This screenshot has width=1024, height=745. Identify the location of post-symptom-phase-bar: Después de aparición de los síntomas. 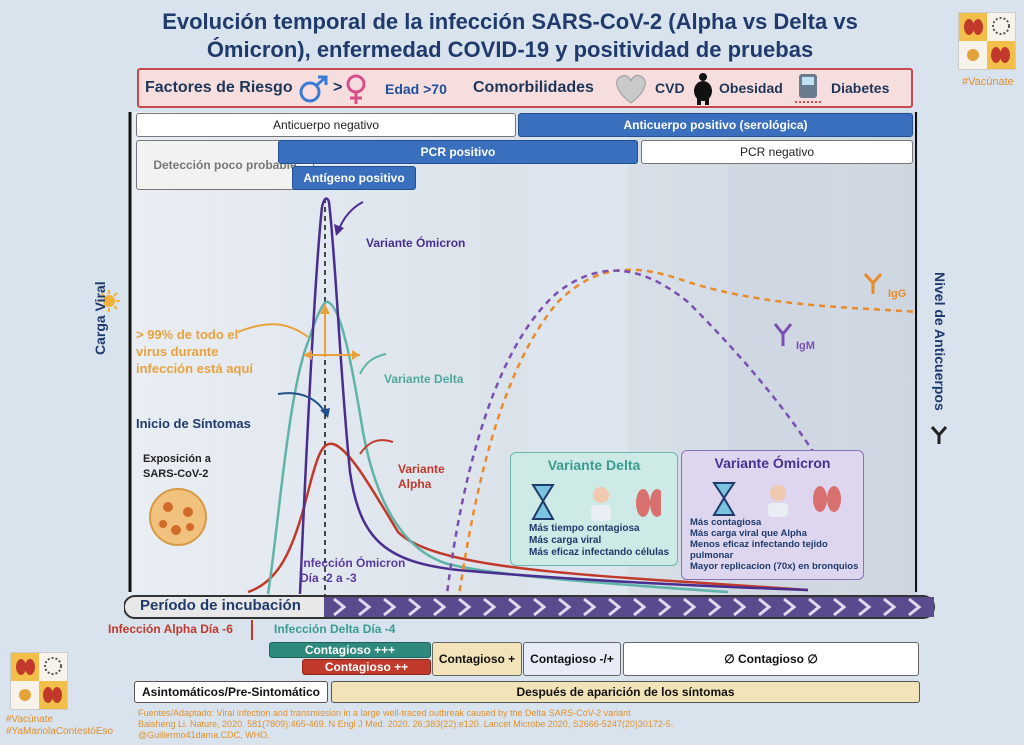
(625, 692).